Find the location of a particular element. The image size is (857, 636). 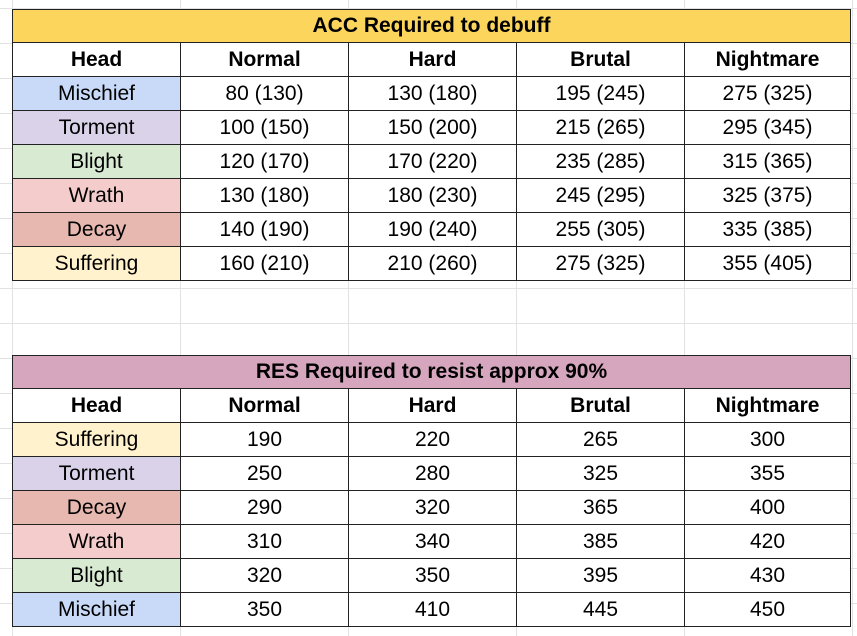

value-cell: 280 is located at coordinates (432, 473).